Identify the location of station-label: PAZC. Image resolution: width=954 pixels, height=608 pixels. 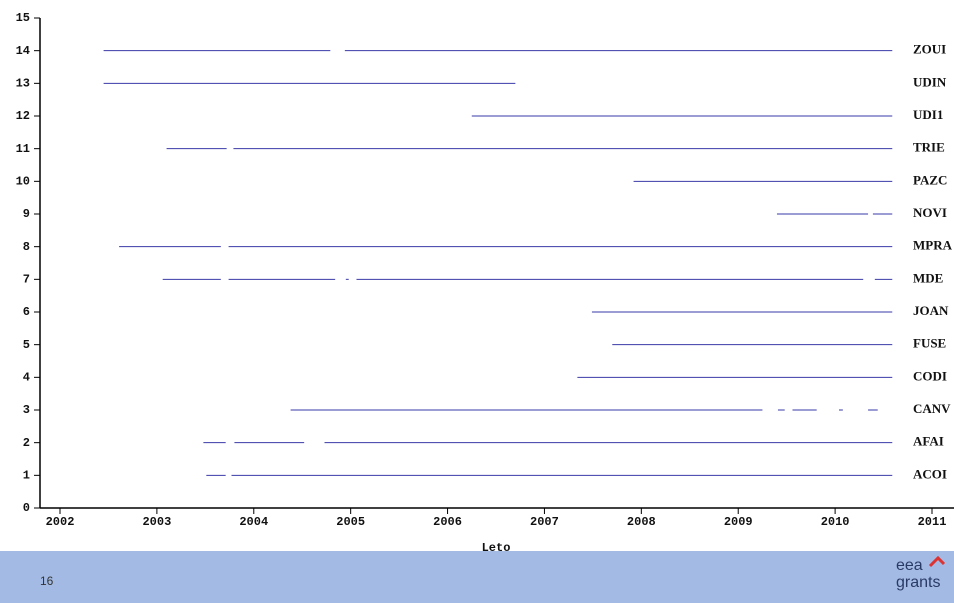
(930, 179).